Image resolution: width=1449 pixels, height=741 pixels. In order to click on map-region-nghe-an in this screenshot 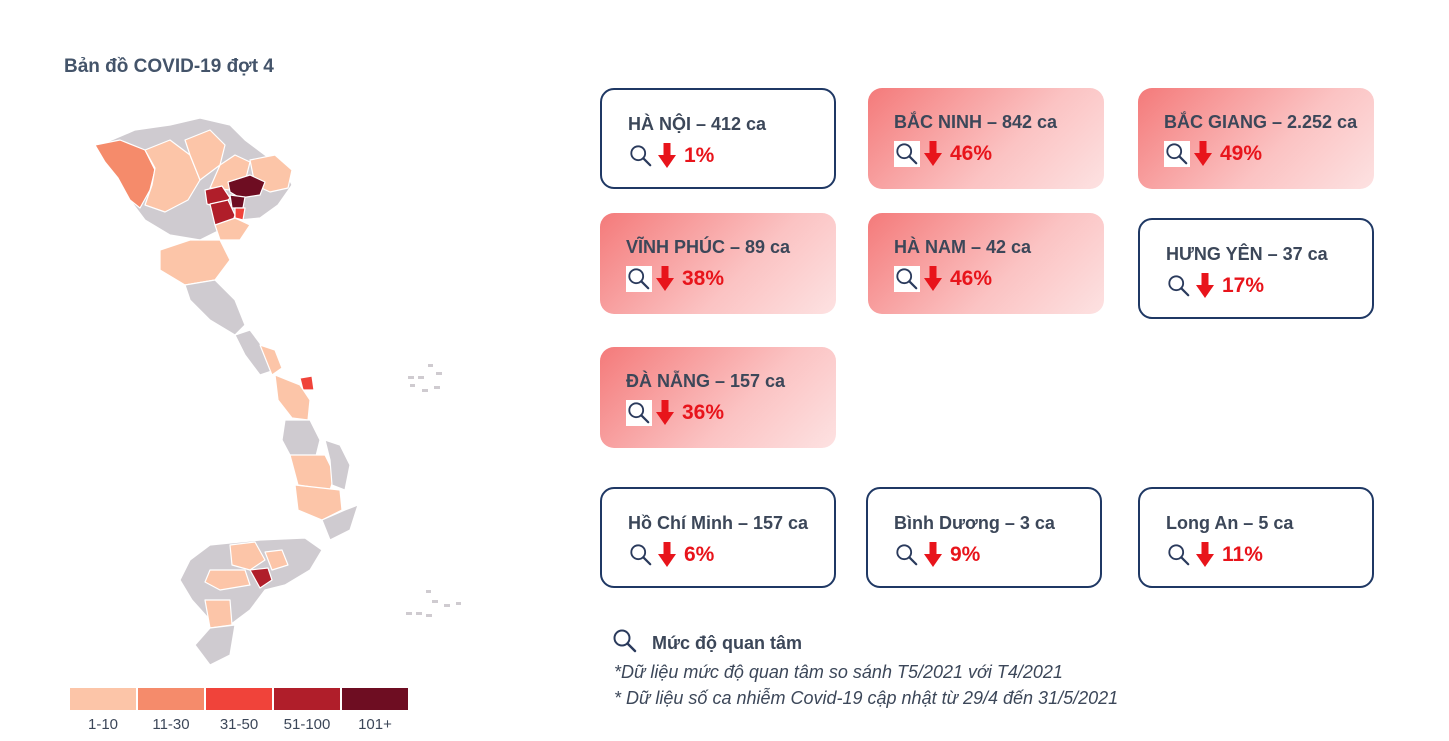, I will do `click(215, 307)`.